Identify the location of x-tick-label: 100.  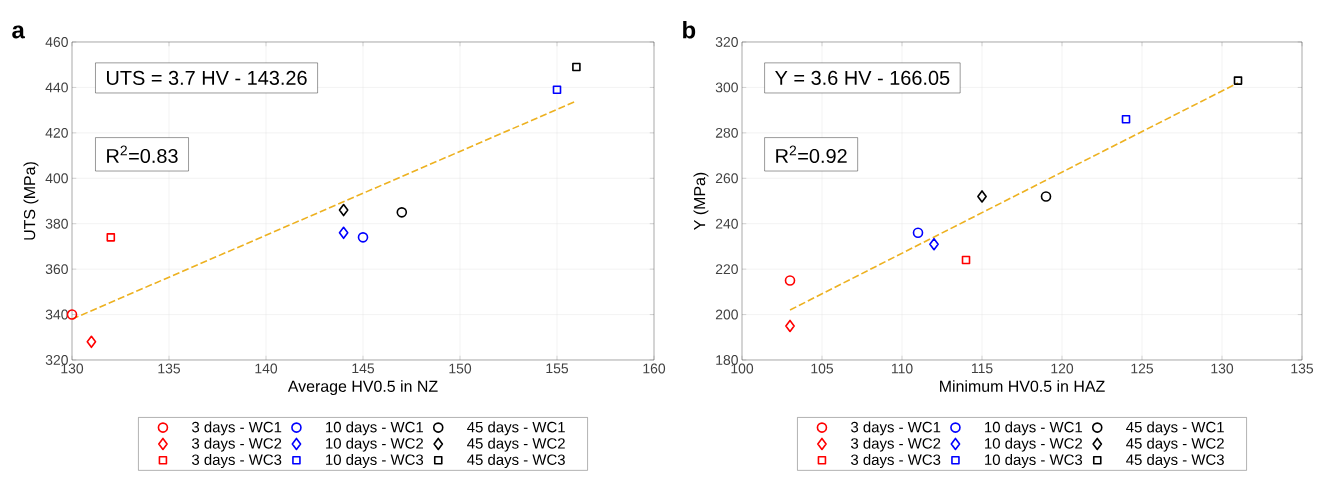
(742, 368).